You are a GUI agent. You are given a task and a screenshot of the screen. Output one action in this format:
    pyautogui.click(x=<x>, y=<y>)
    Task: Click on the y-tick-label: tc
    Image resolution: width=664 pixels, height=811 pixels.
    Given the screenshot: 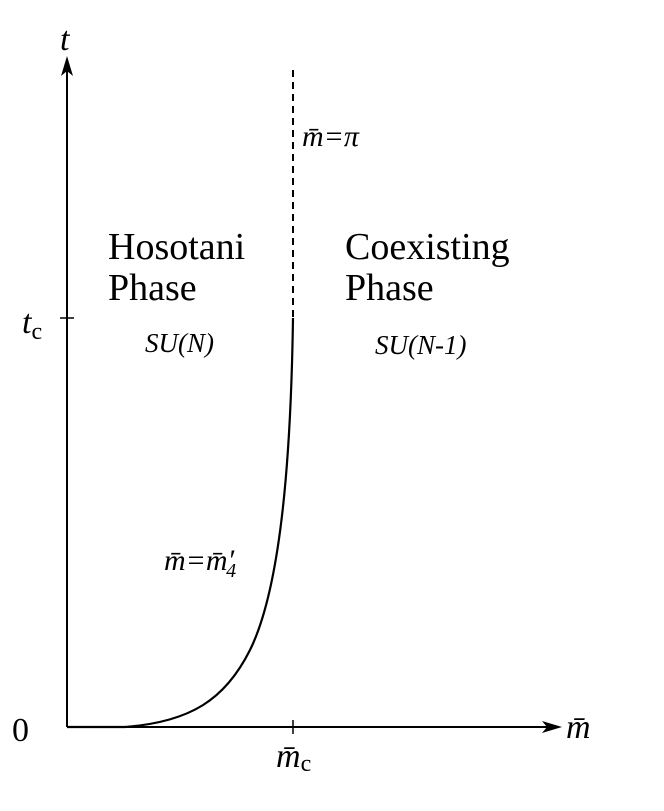 What is the action you would take?
    pyautogui.click(x=32, y=324)
    